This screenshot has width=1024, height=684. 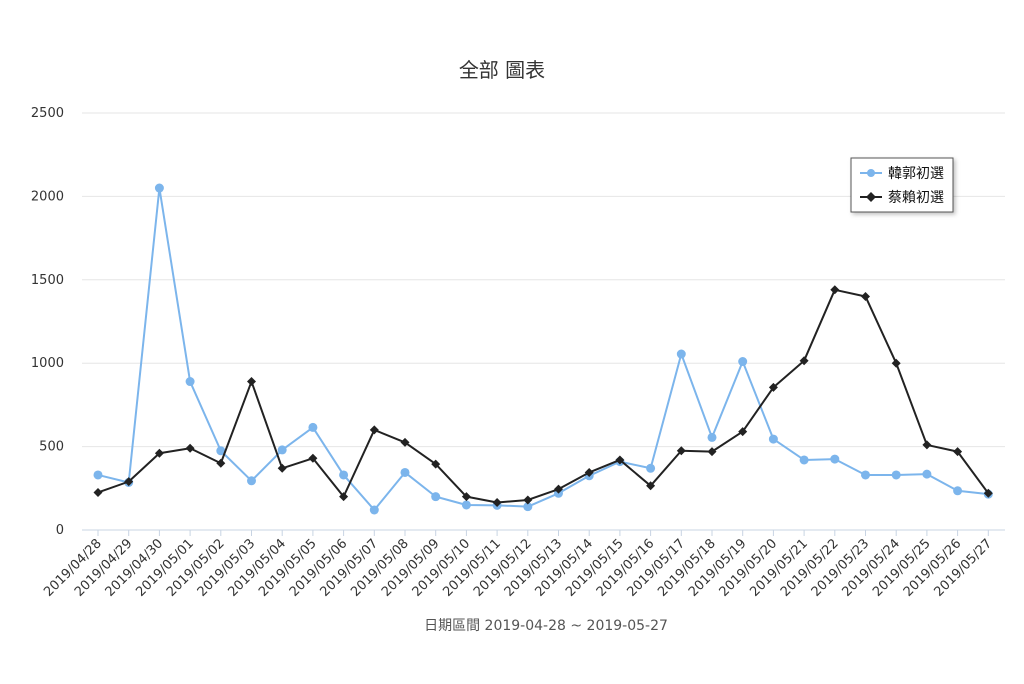 I want to click on y-tick-label: 500, so click(x=51, y=447).